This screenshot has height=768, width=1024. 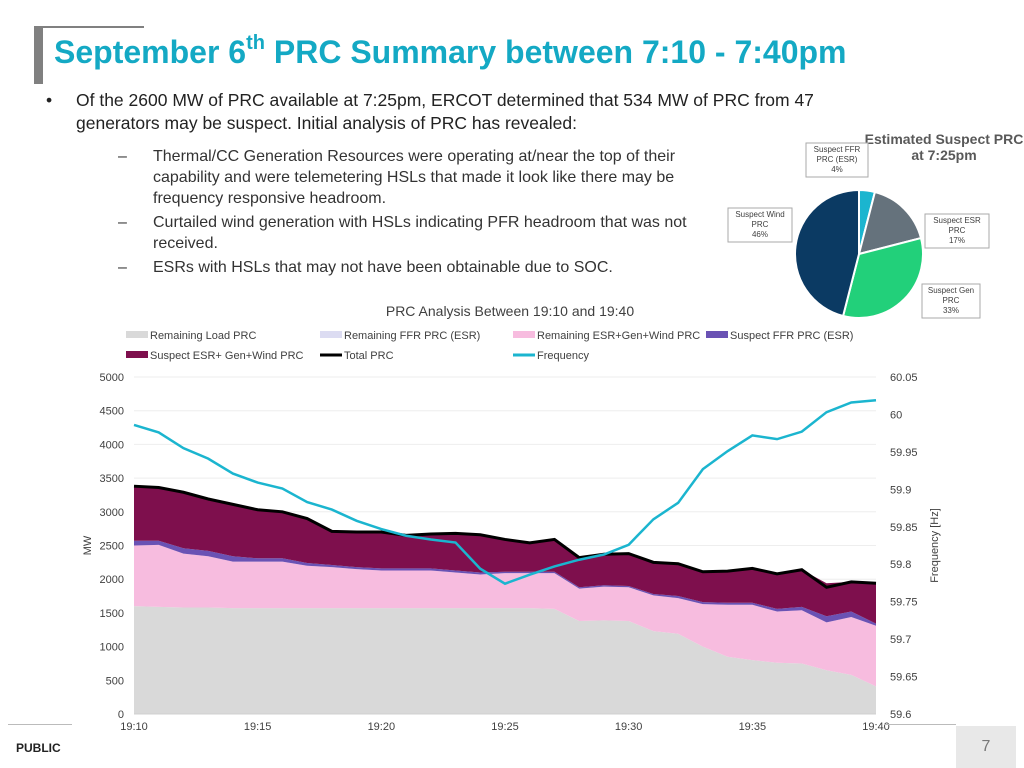 I want to click on y2-tick-label: 59.75, so click(x=904, y=603).